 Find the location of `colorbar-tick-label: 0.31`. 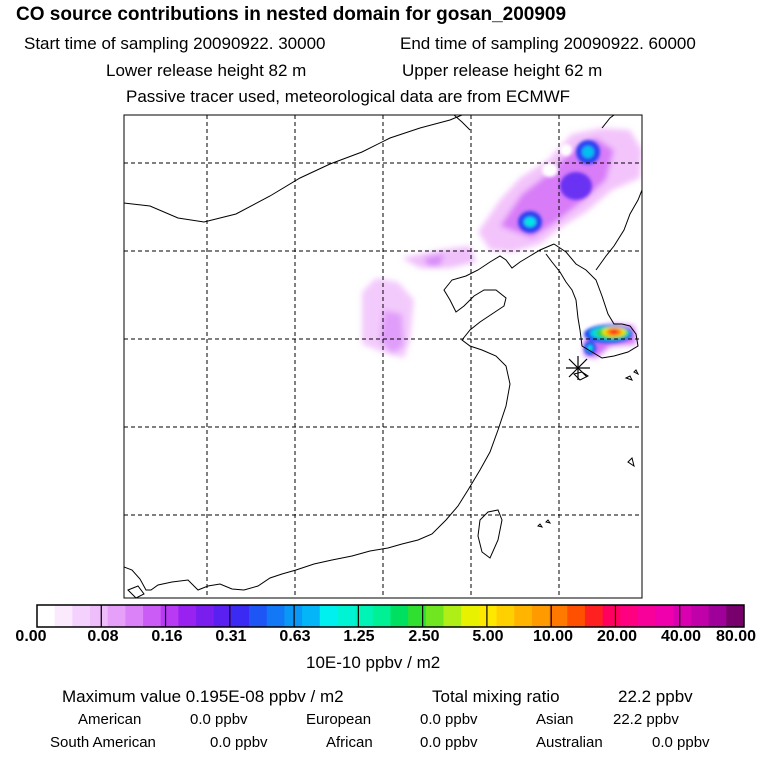

colorbar-tick-label: 0.31 is located at coordinates (231, 636).